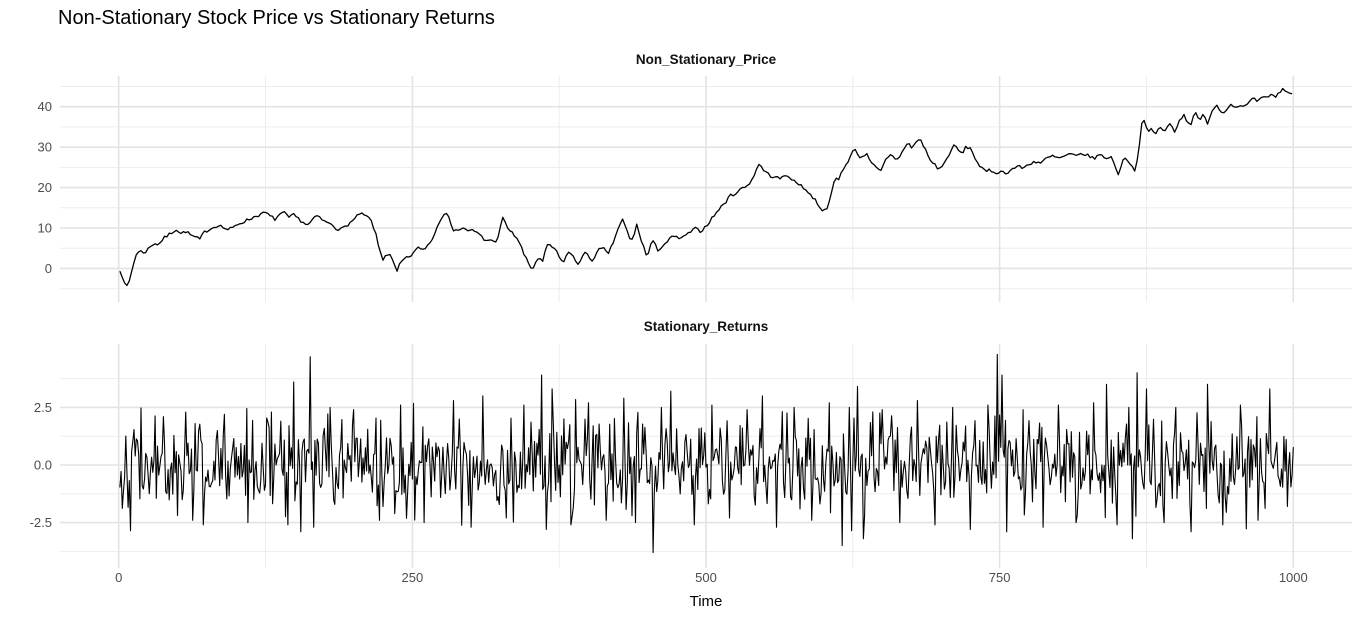 This screenshot has height=622, width=1358. I want to click on facet-strip-returns: Stationary_Returns, so click(706, 326).